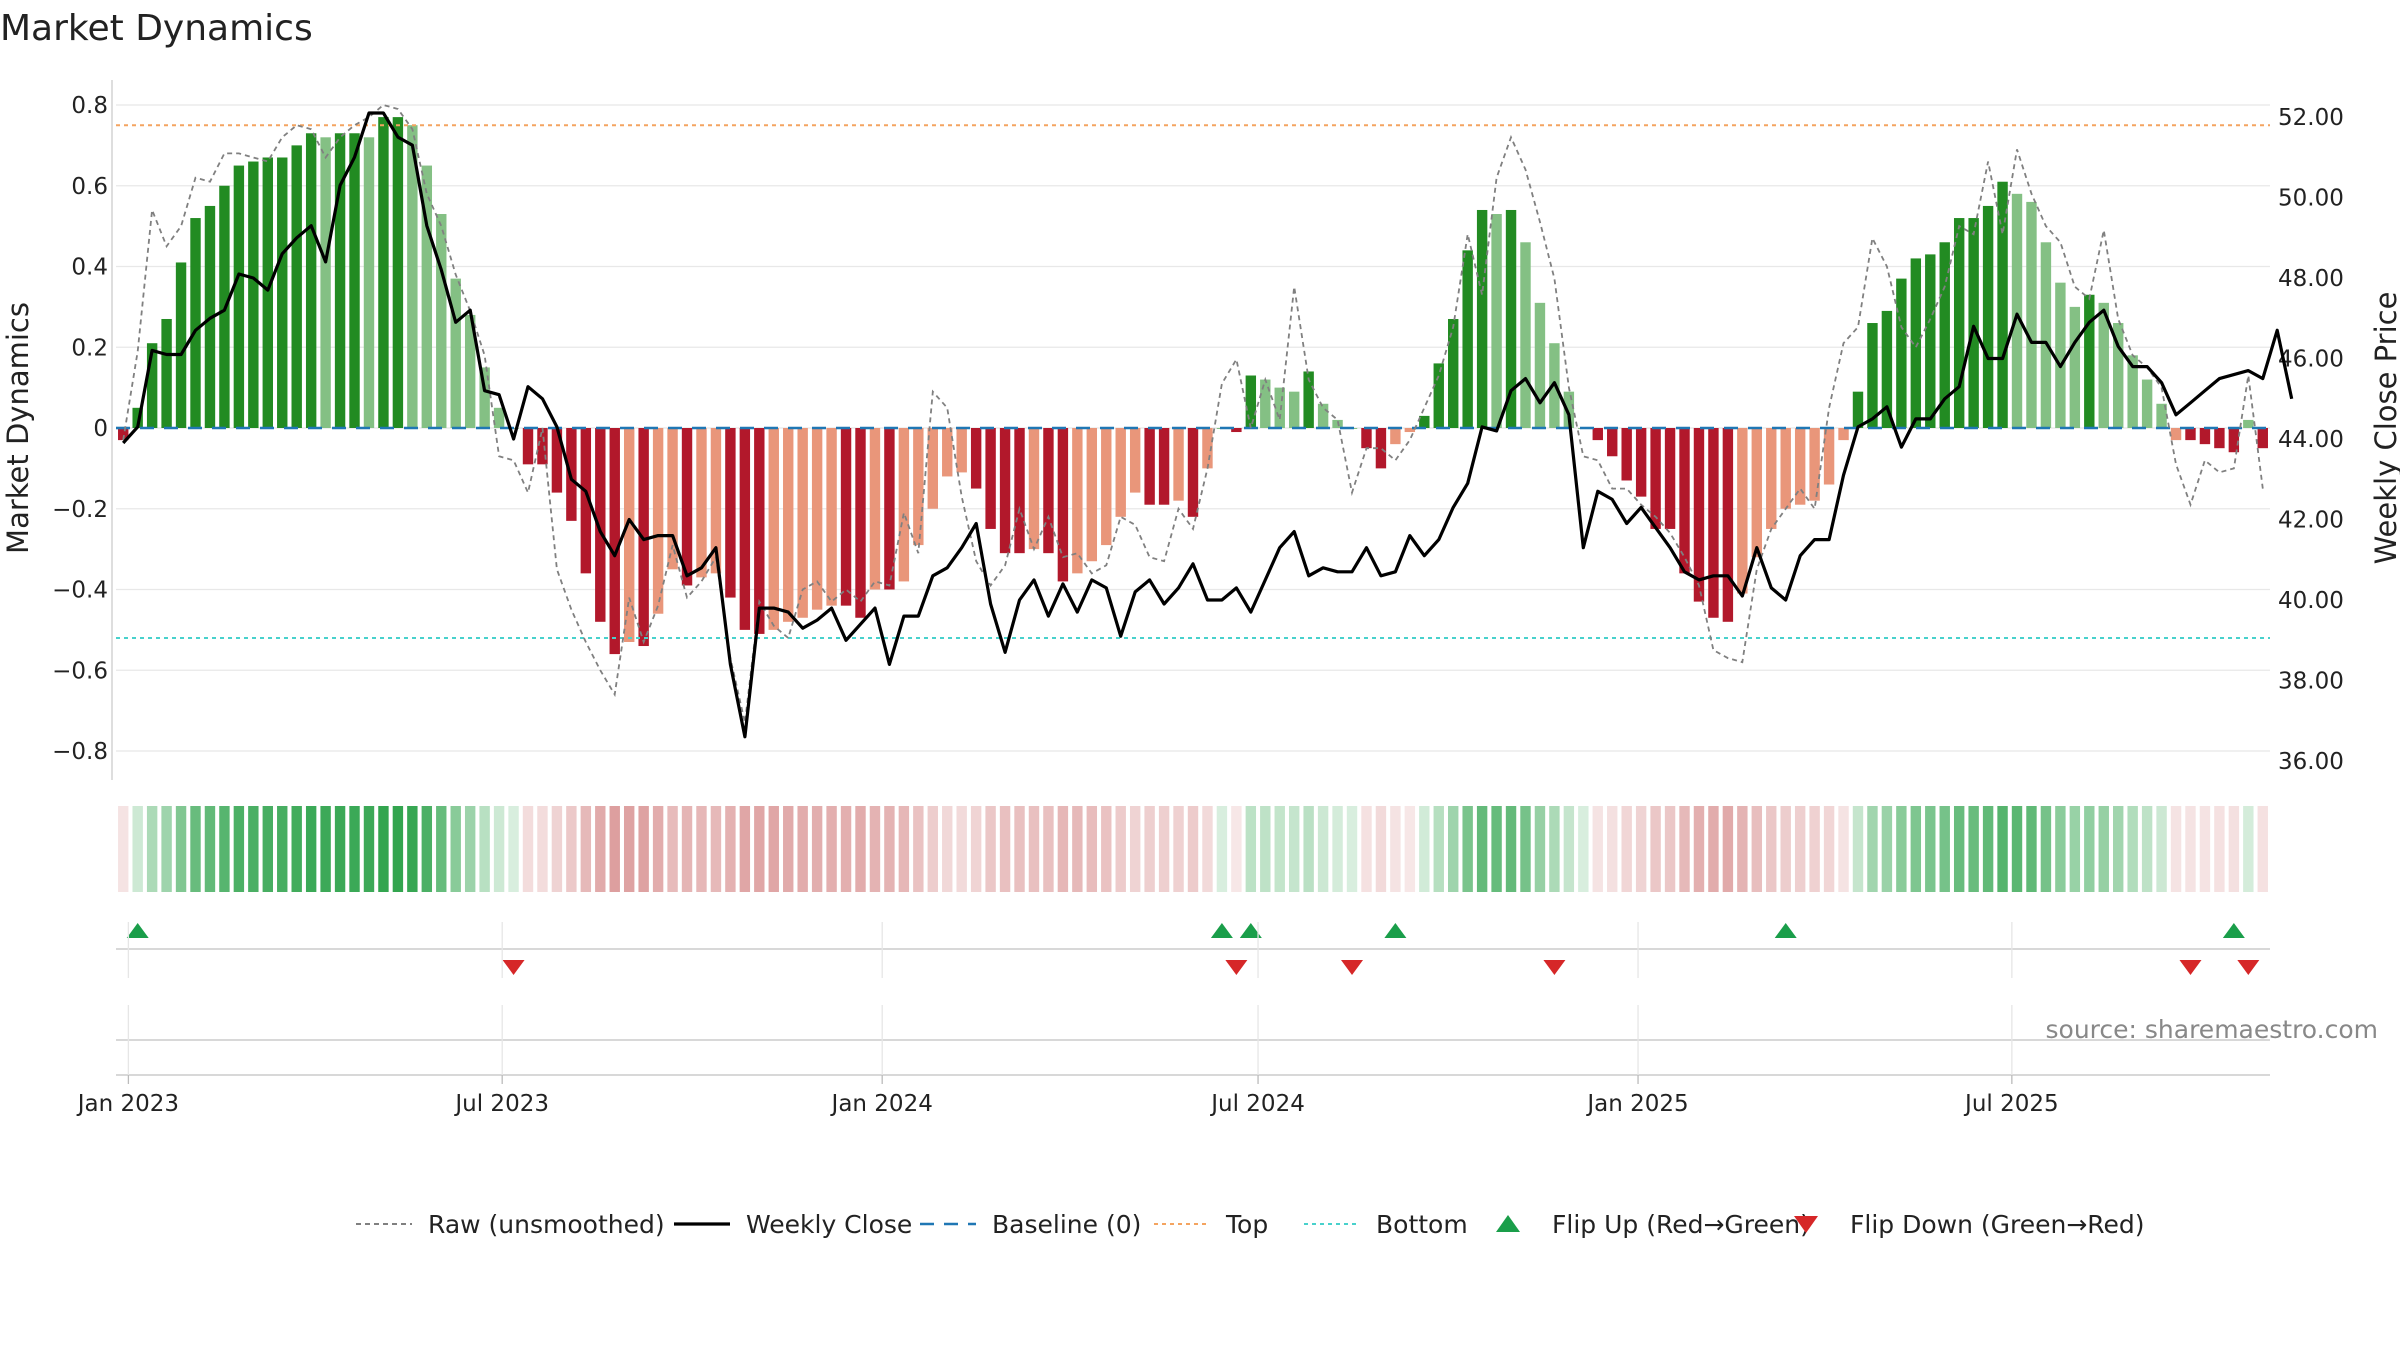 The image size is (2400, 1350). I want to click on legend-label: Flip Down (Green→Red), so click(1997, 1224).